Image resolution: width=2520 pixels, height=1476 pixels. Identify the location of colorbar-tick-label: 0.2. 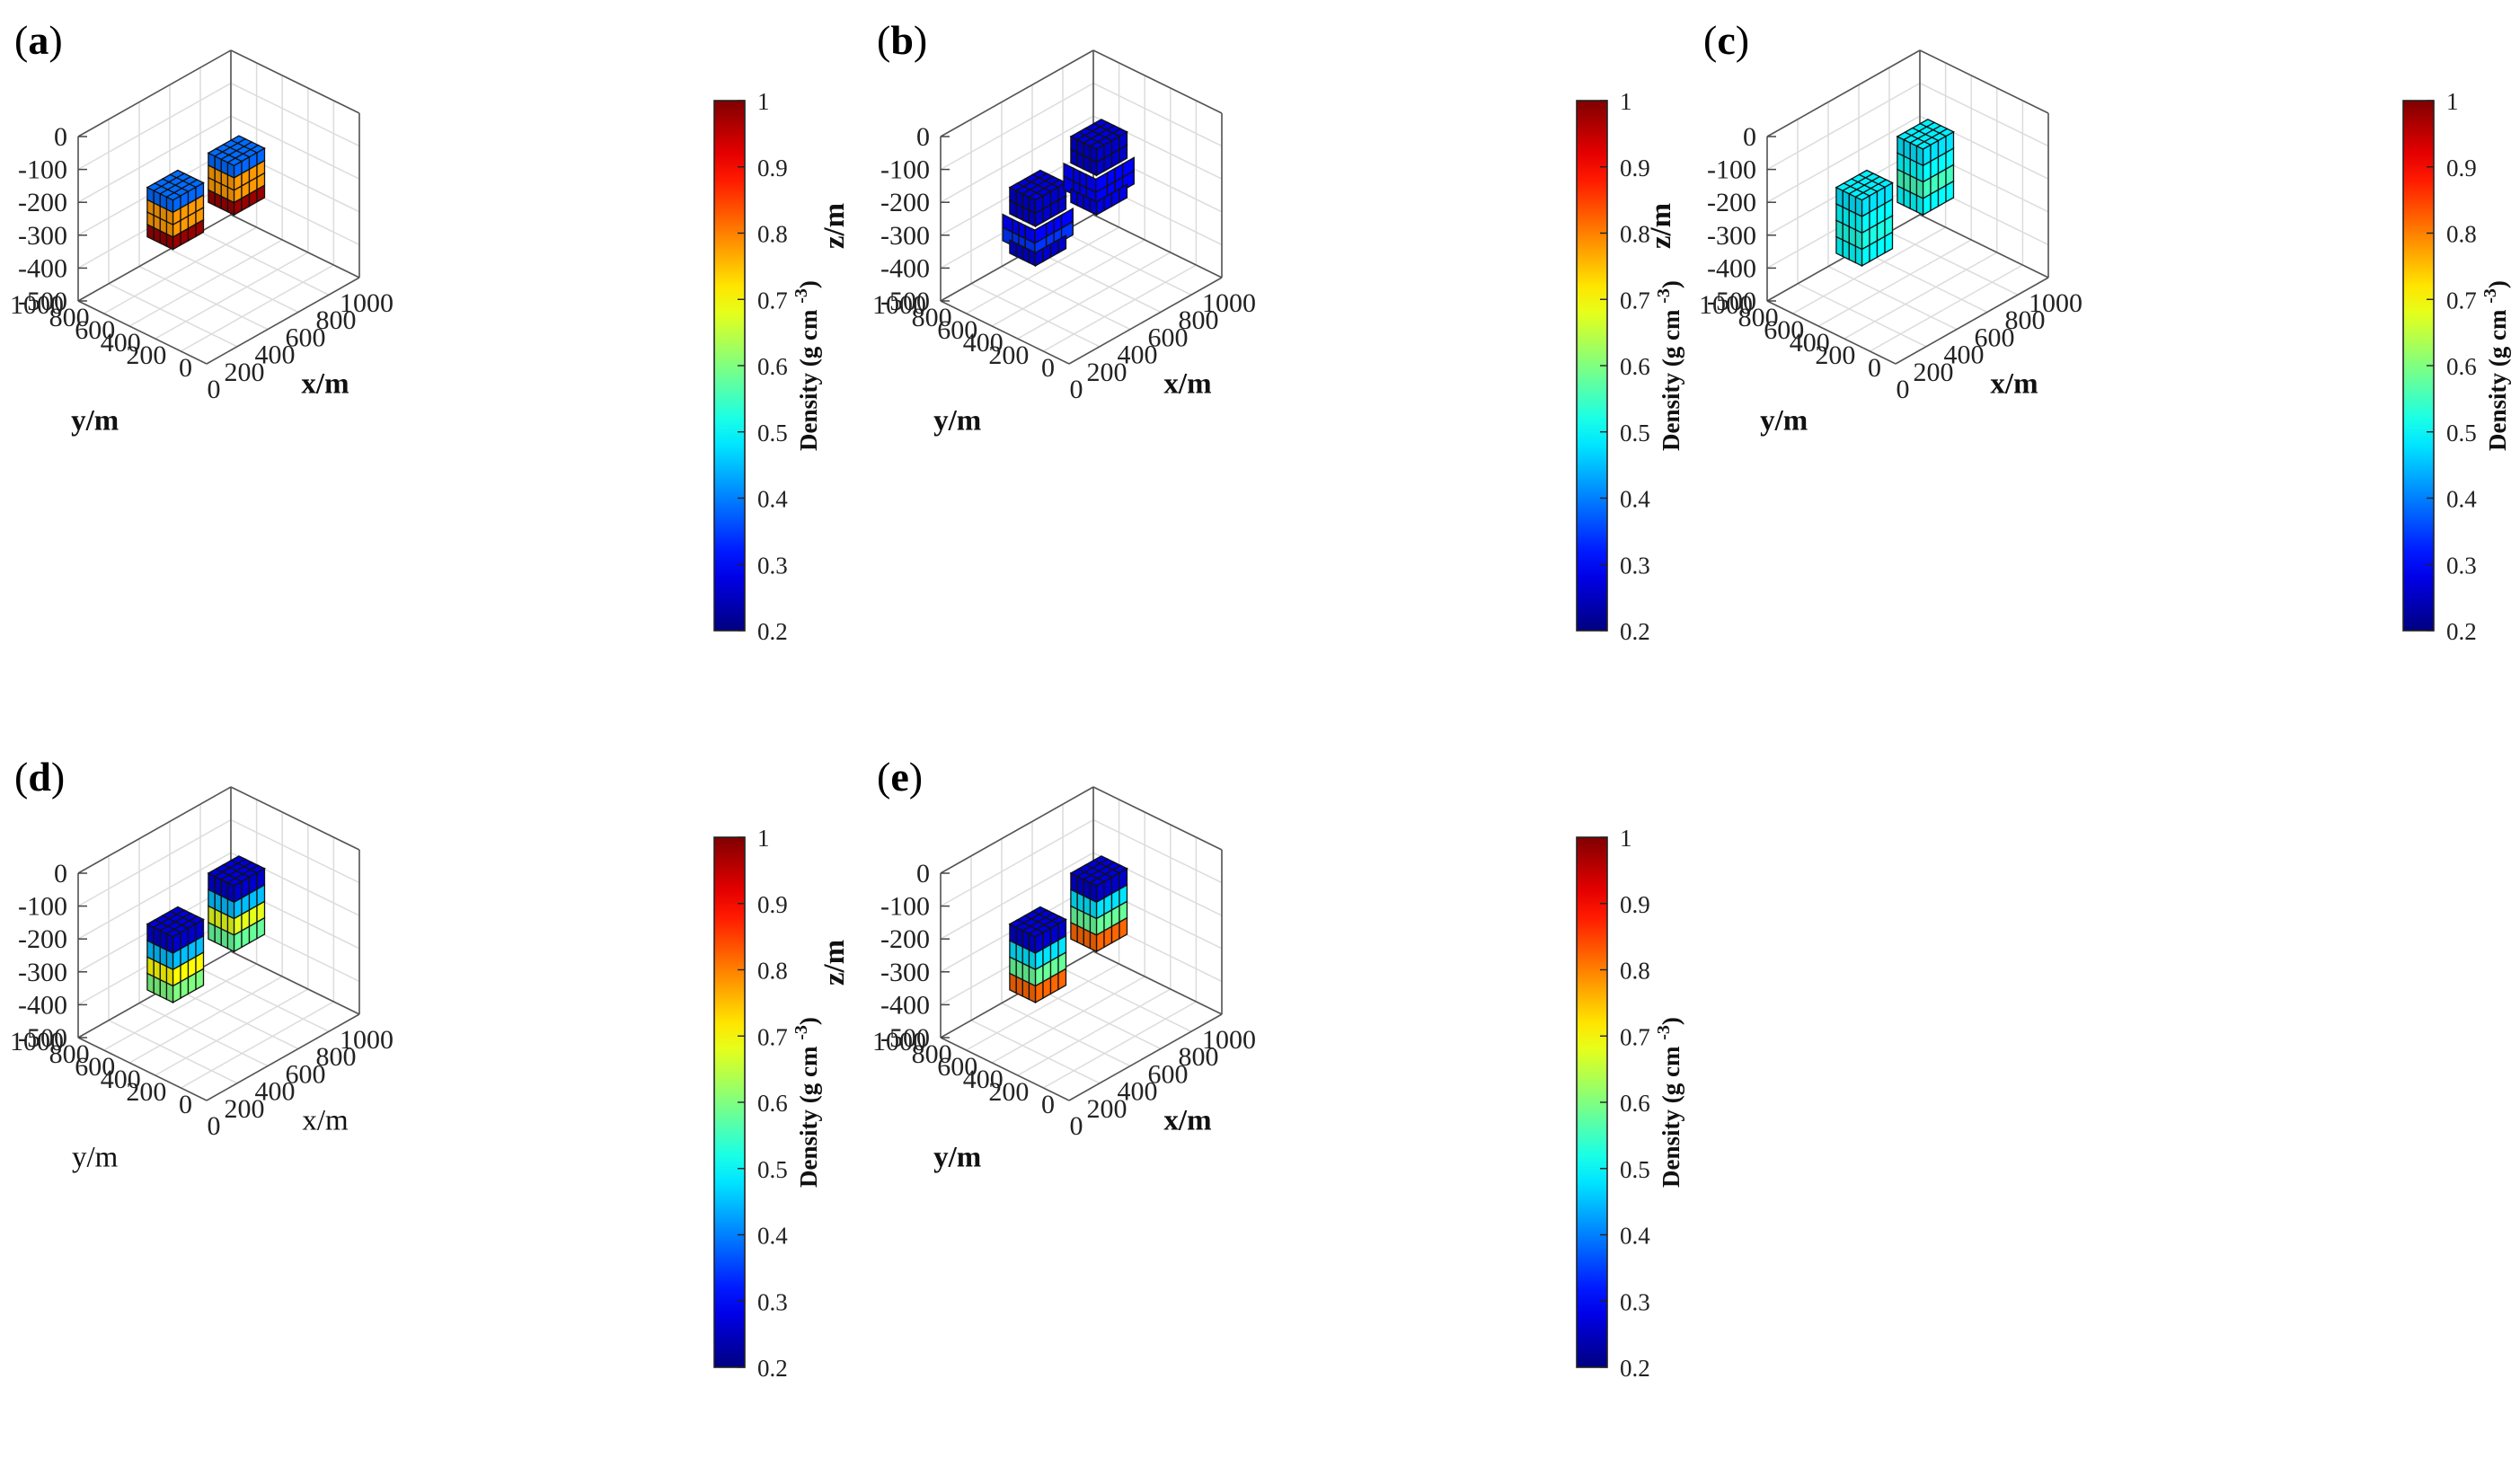
(1635, 631).